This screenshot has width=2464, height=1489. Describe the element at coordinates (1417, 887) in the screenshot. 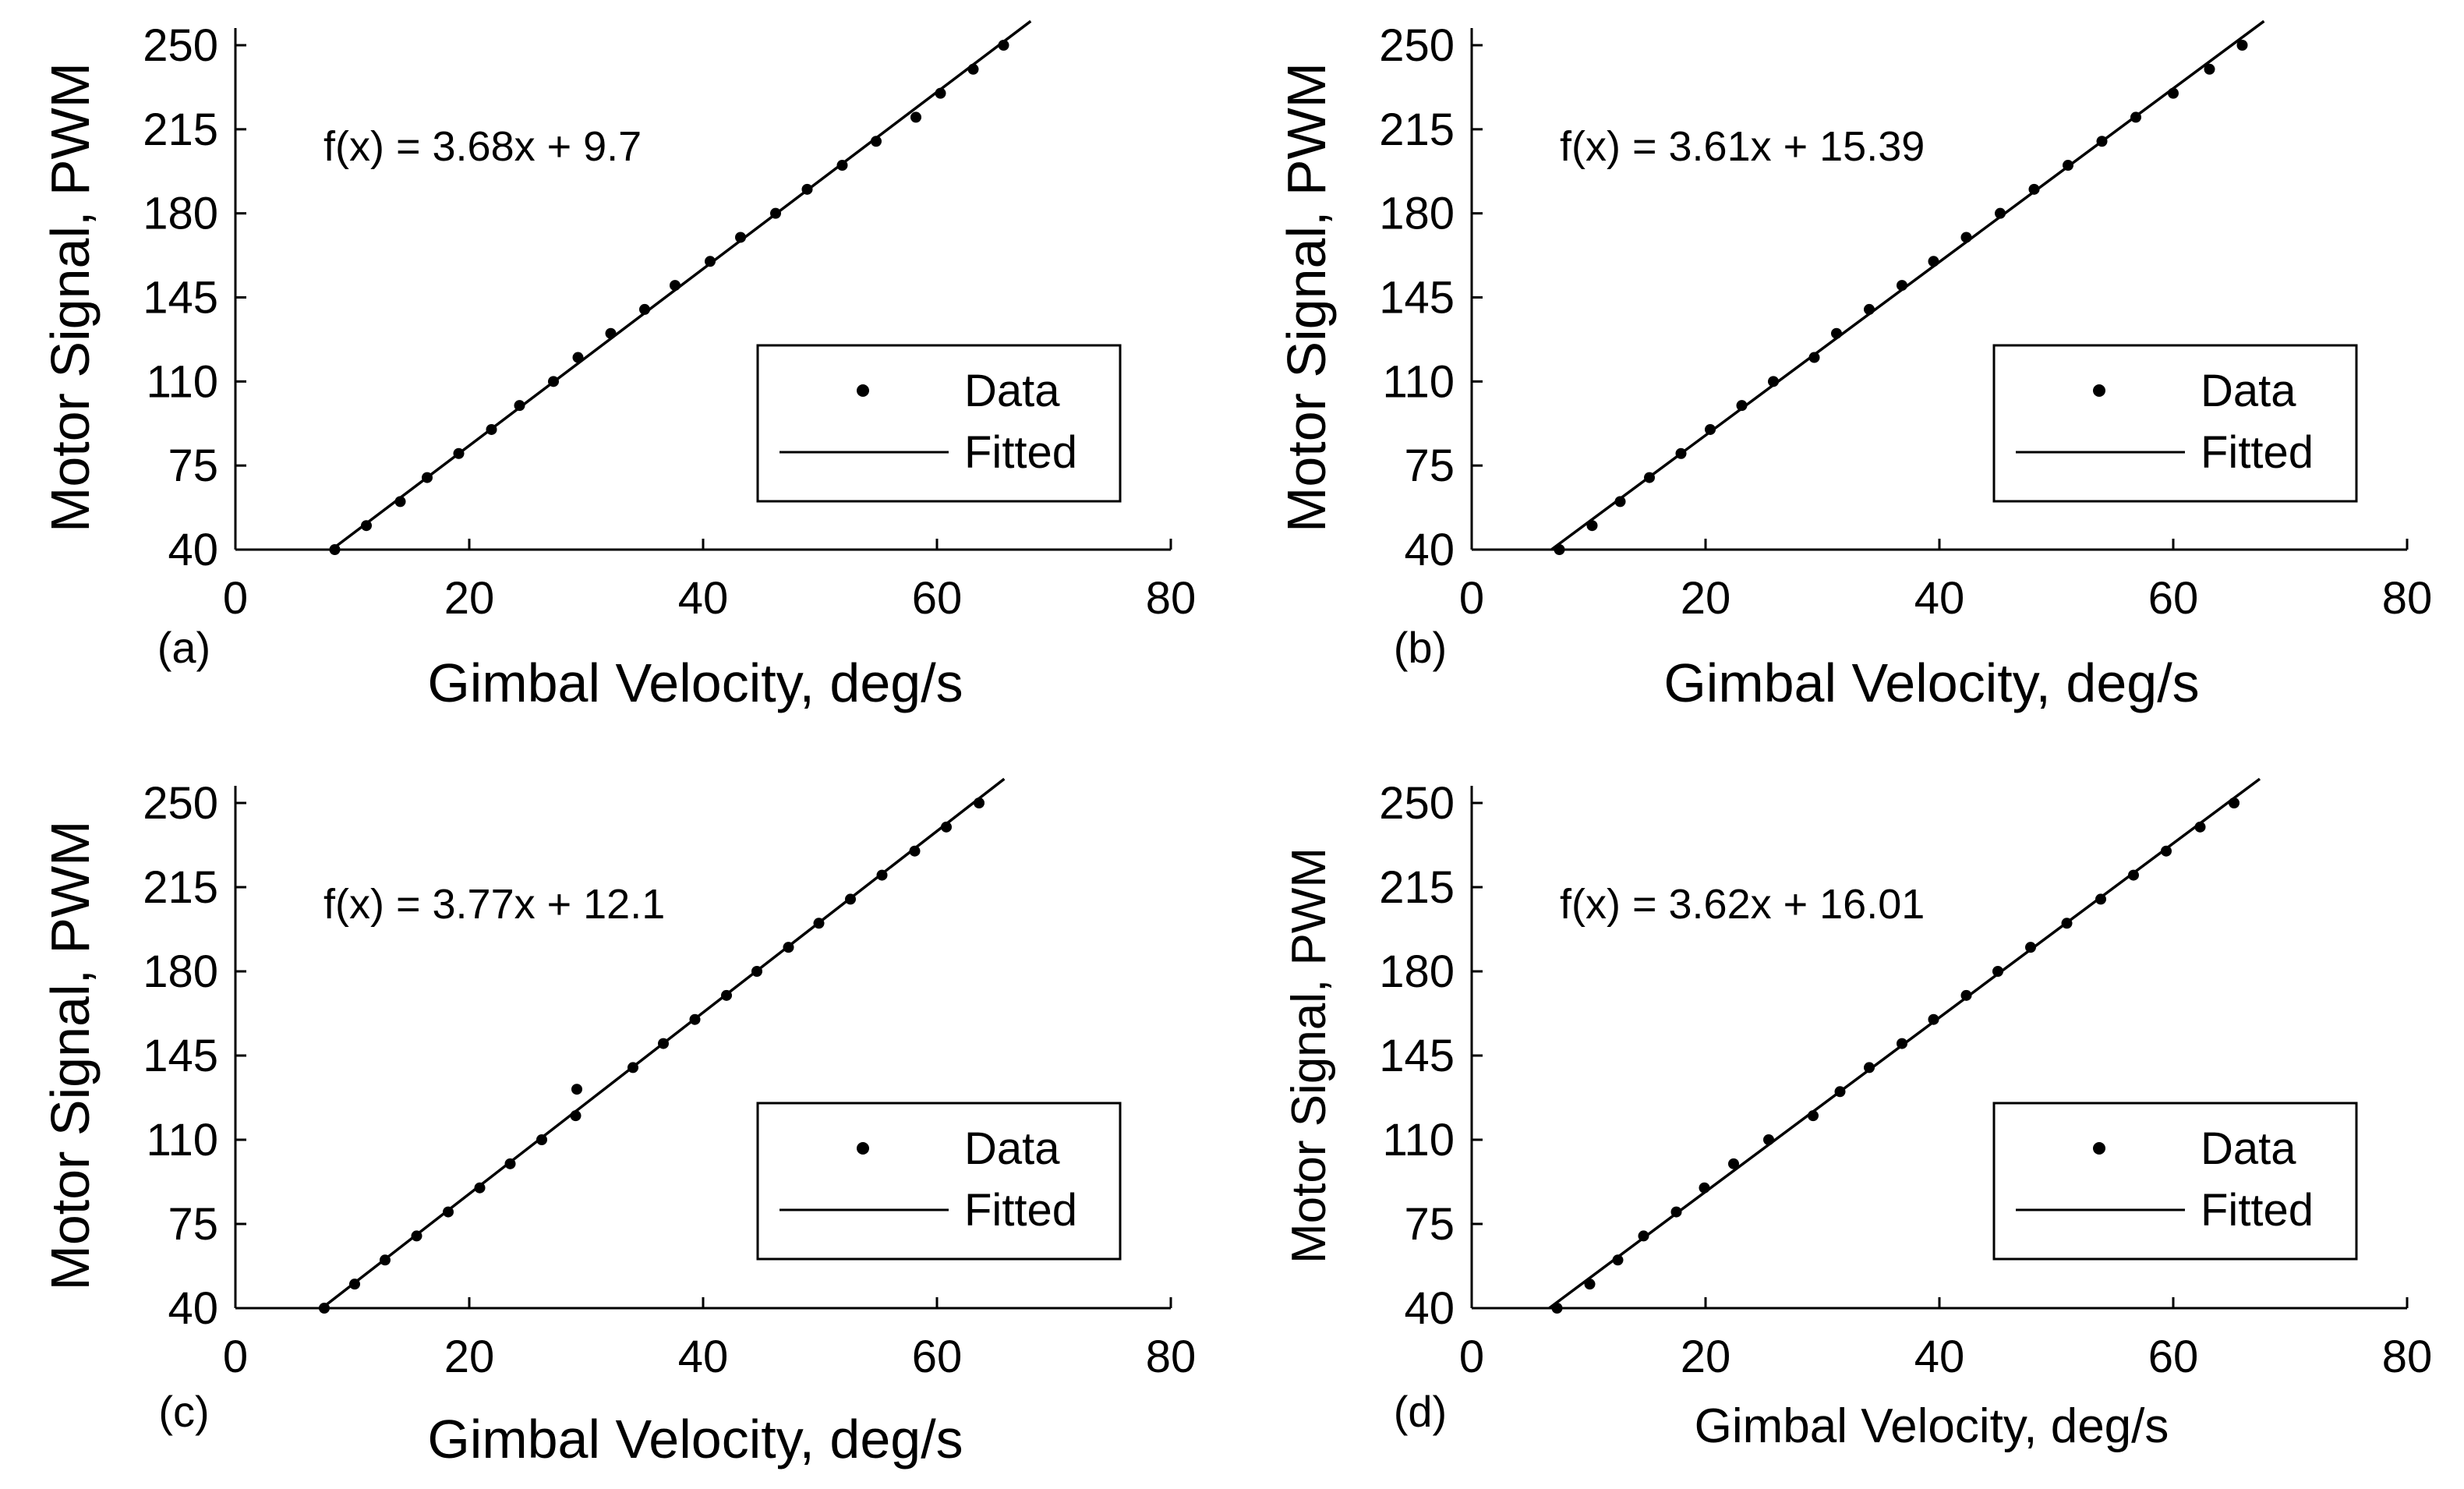

I see `y-tick-label: 215` at that location.